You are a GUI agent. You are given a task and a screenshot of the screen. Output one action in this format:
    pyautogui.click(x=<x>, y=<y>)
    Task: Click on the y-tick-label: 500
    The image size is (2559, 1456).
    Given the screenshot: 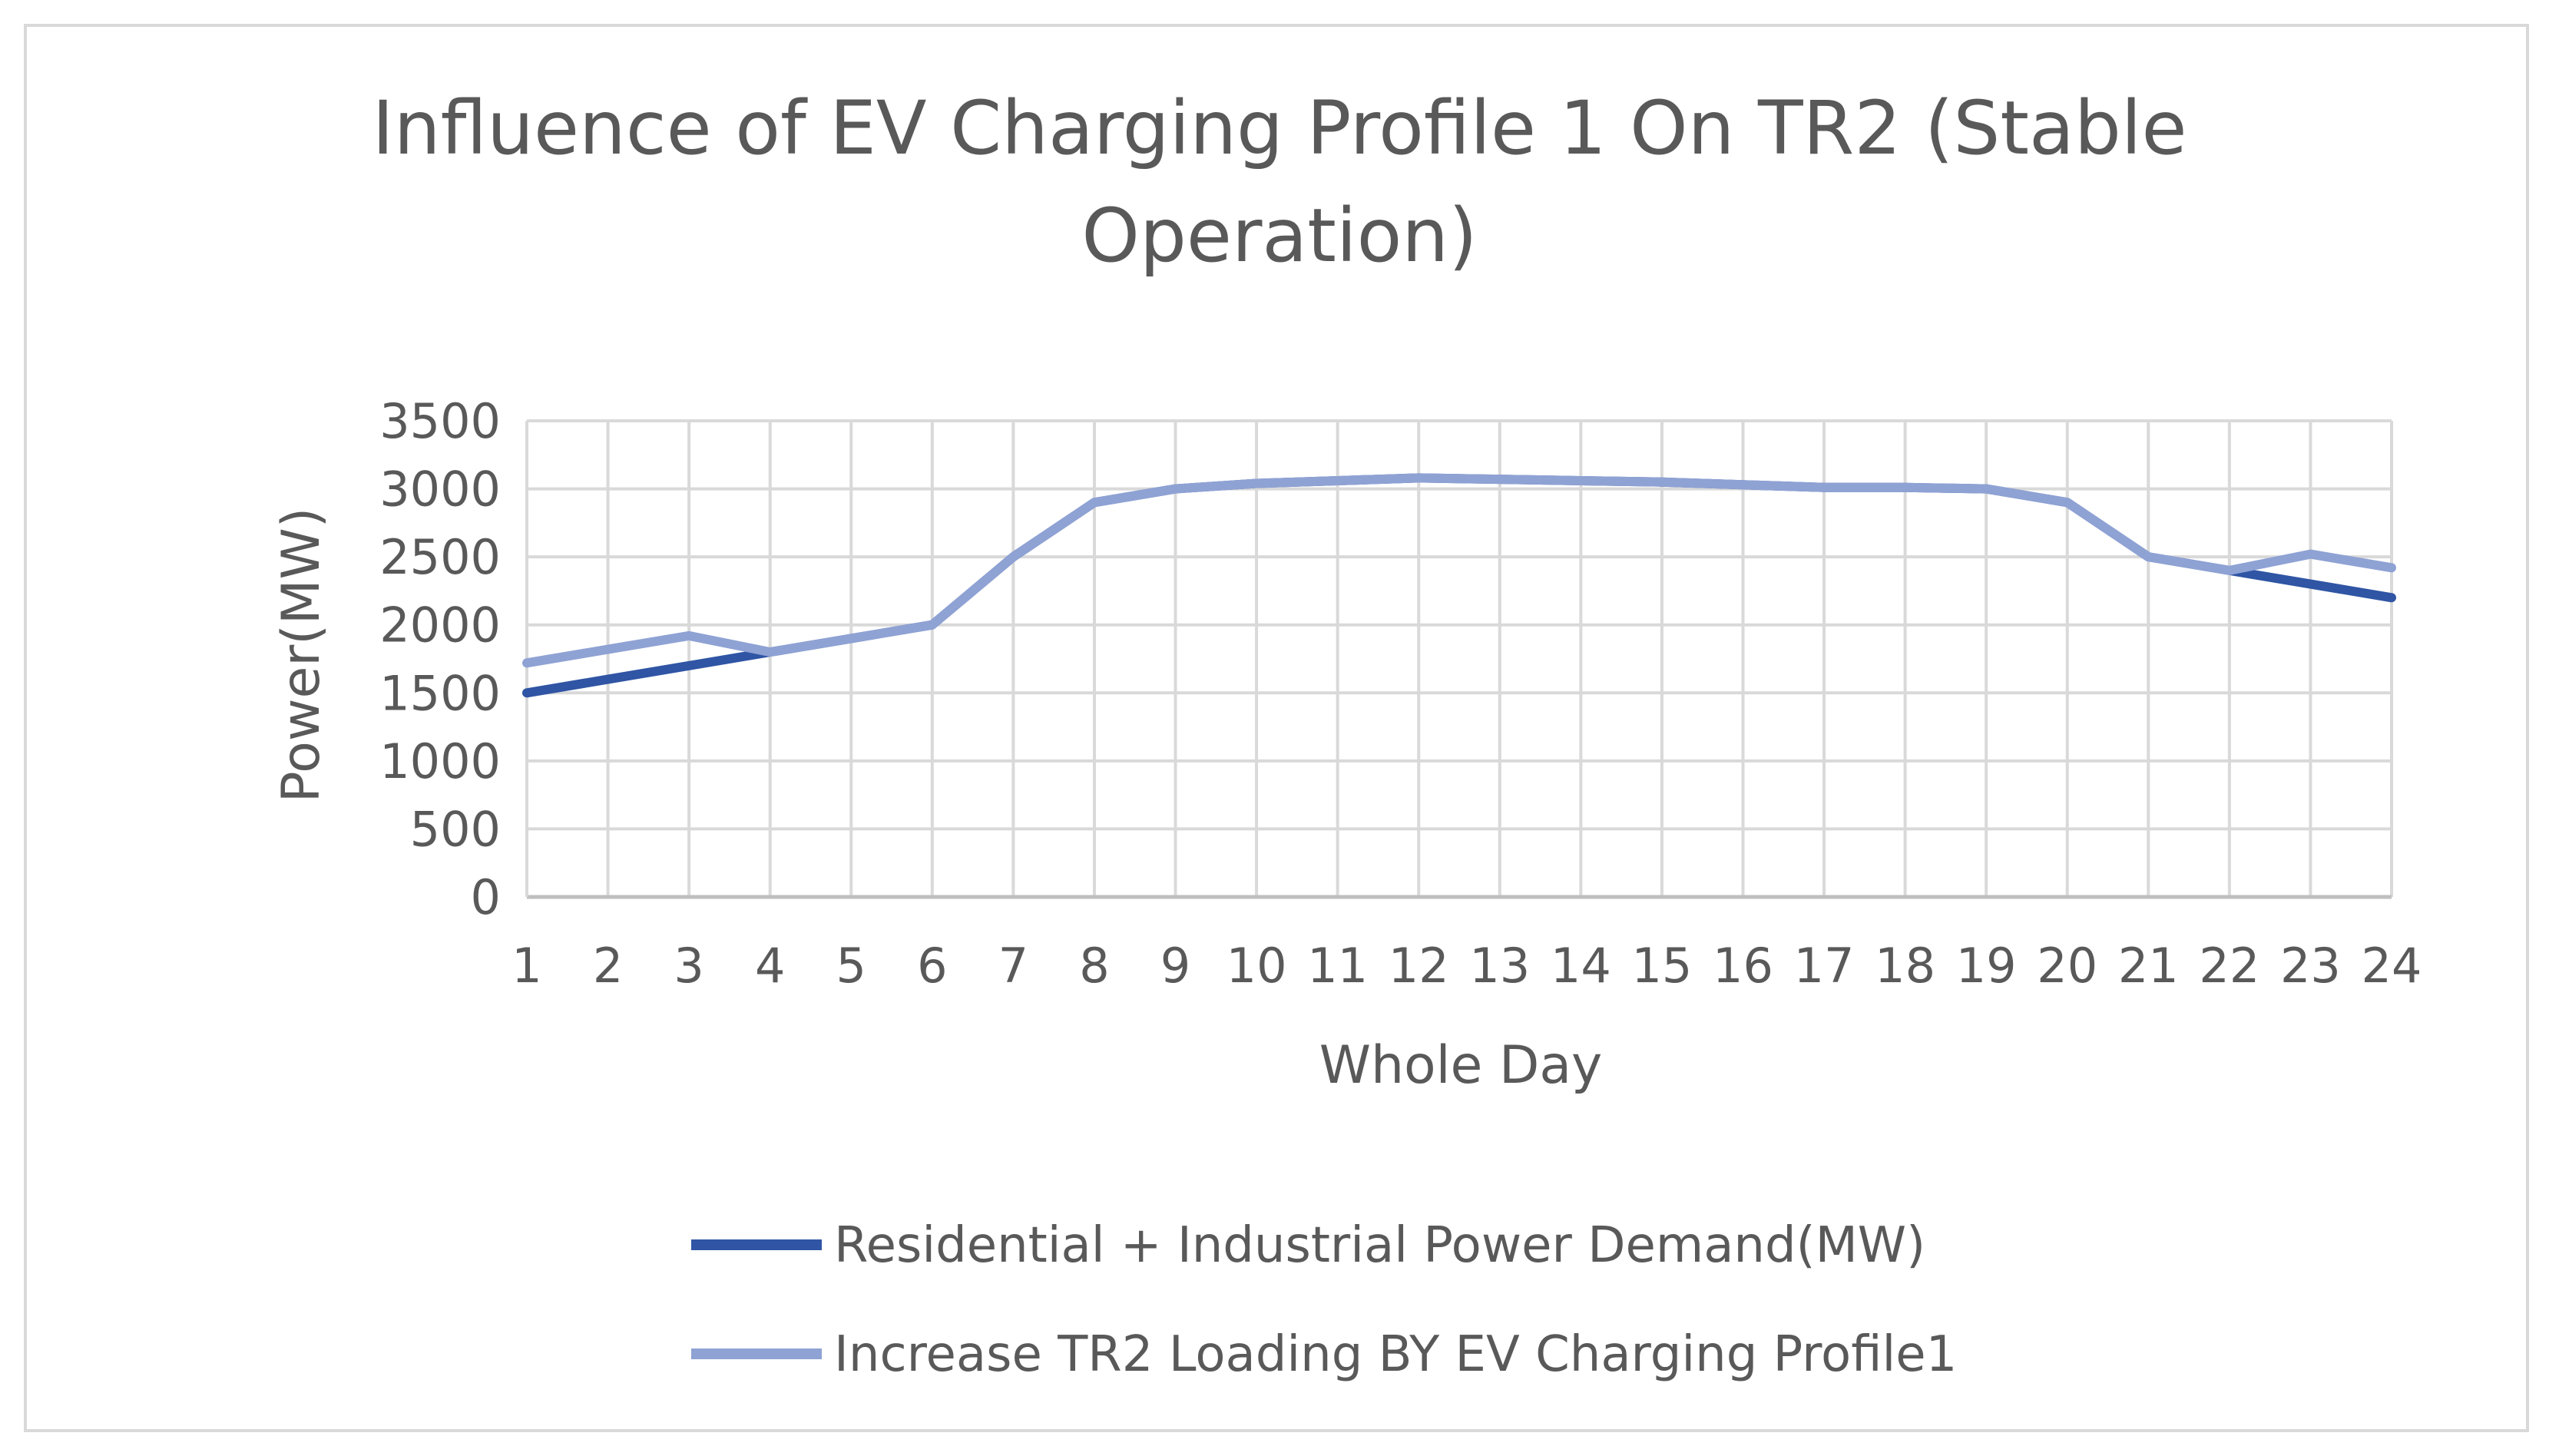 What is the action you would take?
    pyautogui.click(x=455, y=829)
    